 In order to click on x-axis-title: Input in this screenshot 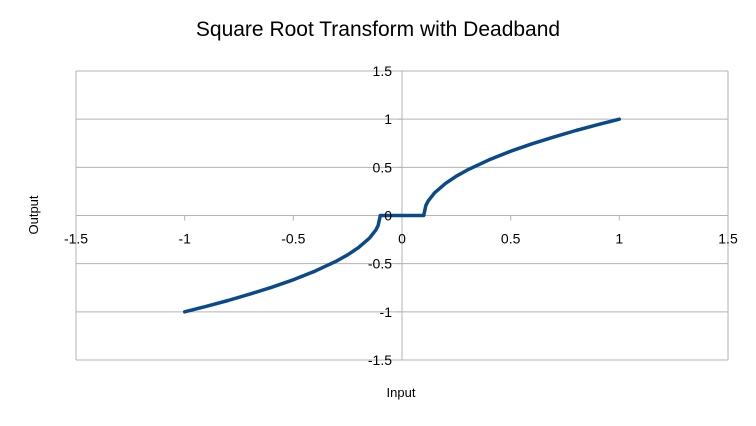, I will do `click(401, 392)`.